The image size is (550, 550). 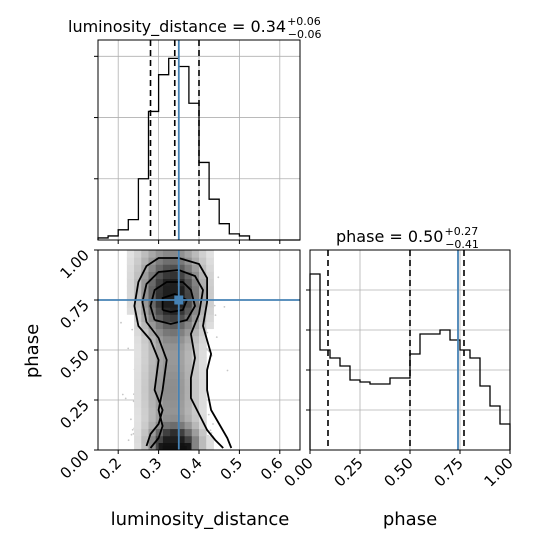 I want to click on x-tick-label: 0.75, so click(x=448, y=472).